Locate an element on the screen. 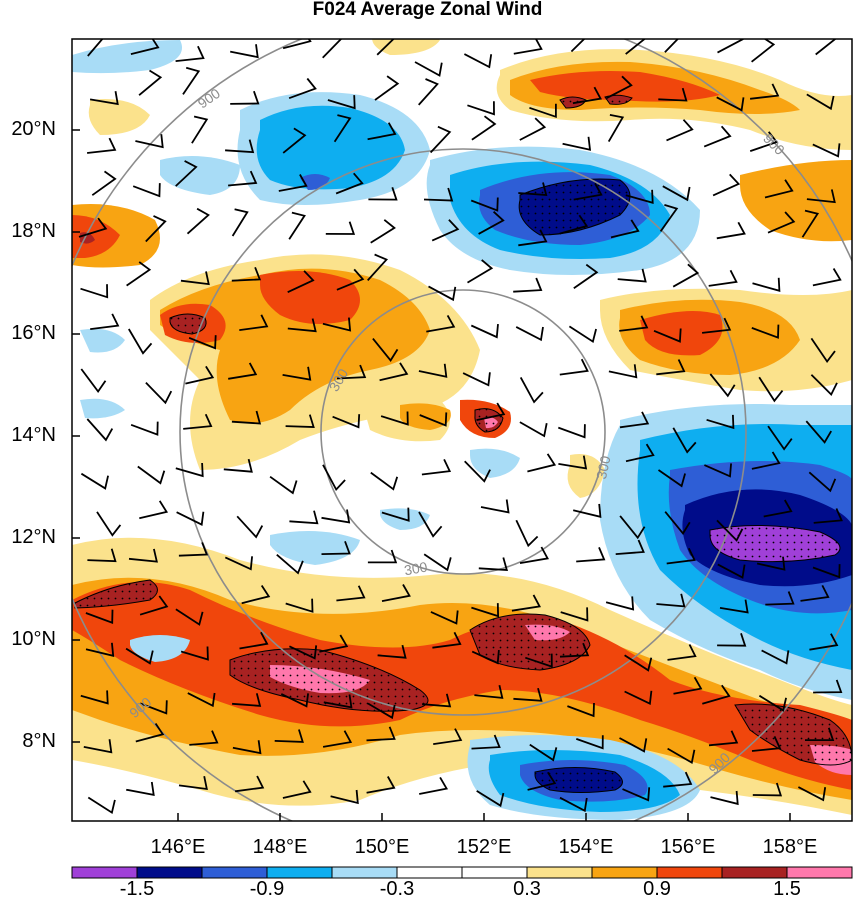 Image resolution: width=855 pixels, height=901 pixels. lat-label-20n: 20°N is located at coordinates (33, 129).